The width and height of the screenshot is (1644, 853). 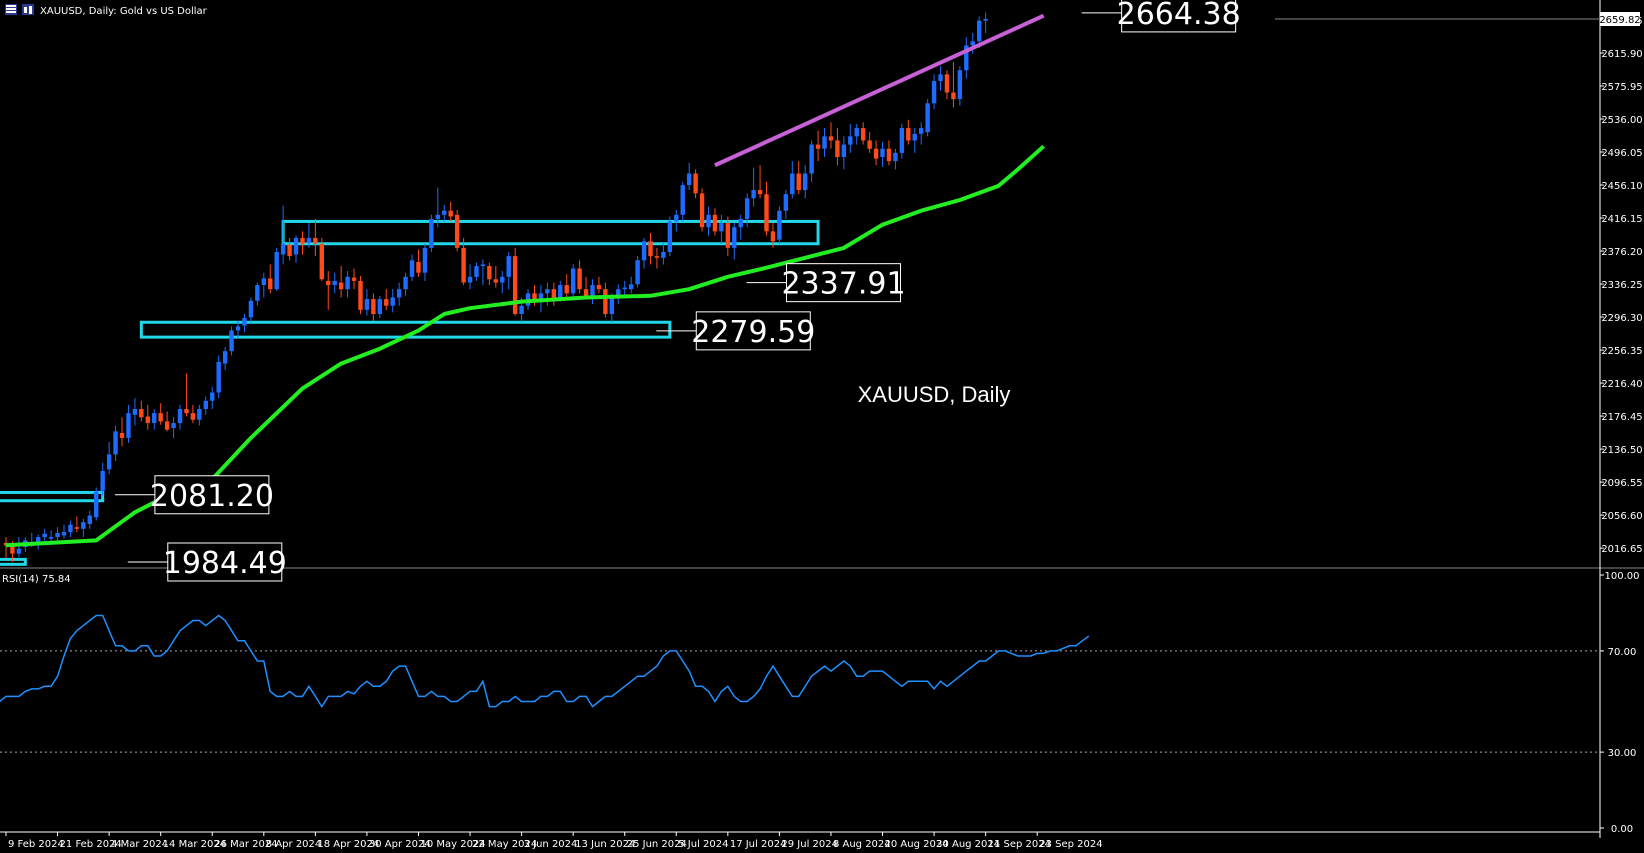 I want to click on time-tick-label: 26 Mar 2024, so click(x=245, y=844).